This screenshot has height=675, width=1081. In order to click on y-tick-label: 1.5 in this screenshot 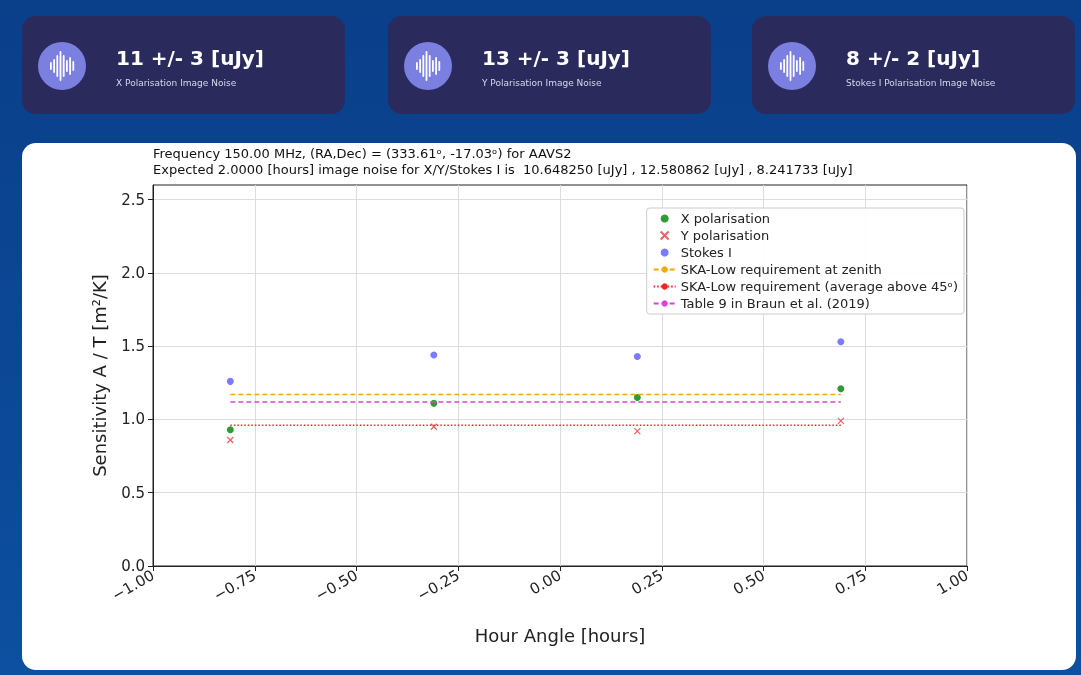, I will do `click(133, 346)`.